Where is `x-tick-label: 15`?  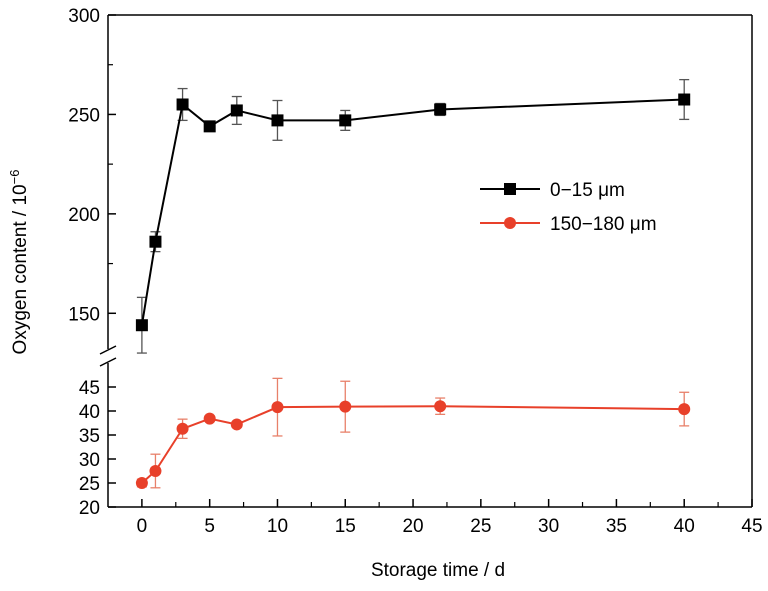
x-tick-label: 15 is located at coordinates (345, 526).